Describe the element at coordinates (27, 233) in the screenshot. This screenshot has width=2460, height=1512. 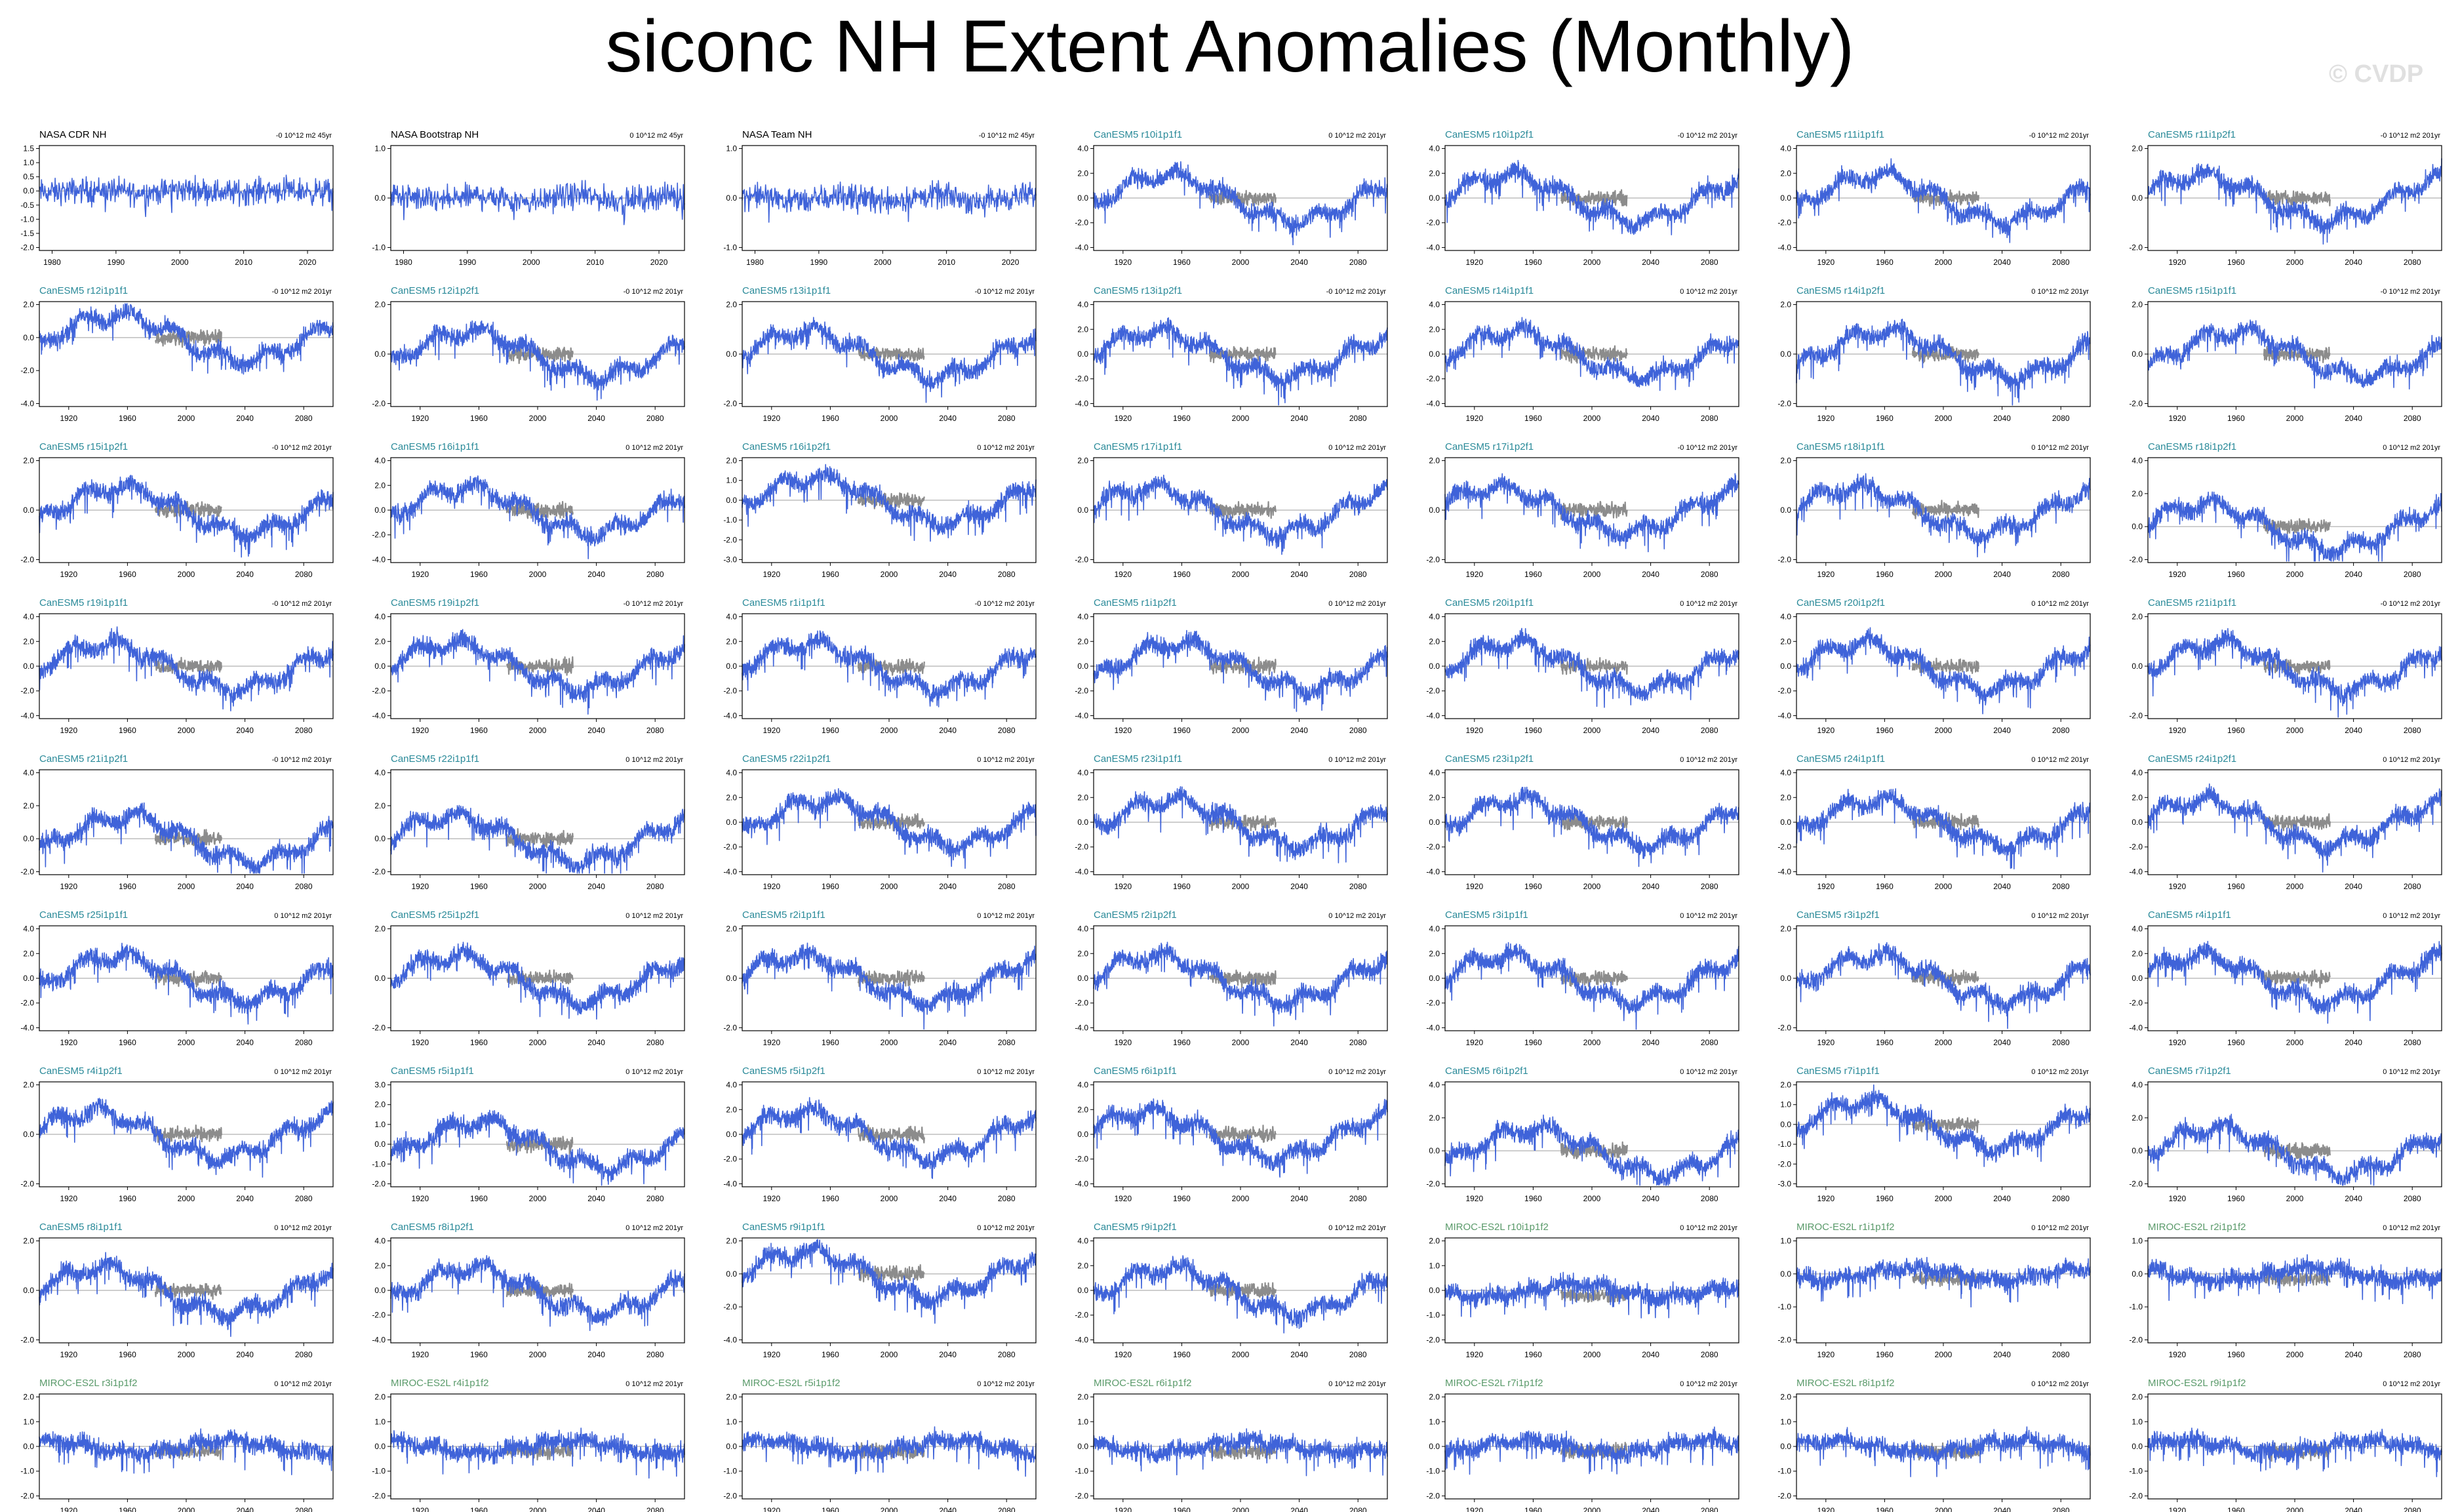
I see `y-tick-label: -1.5` at that location.